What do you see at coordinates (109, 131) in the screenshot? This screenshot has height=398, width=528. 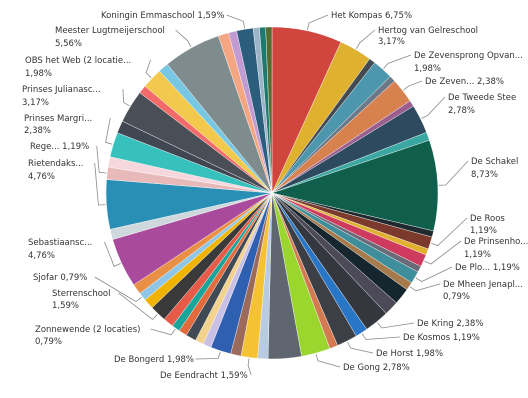 I see `leader-line-prinses-margri` at bounding box center [109, 131].